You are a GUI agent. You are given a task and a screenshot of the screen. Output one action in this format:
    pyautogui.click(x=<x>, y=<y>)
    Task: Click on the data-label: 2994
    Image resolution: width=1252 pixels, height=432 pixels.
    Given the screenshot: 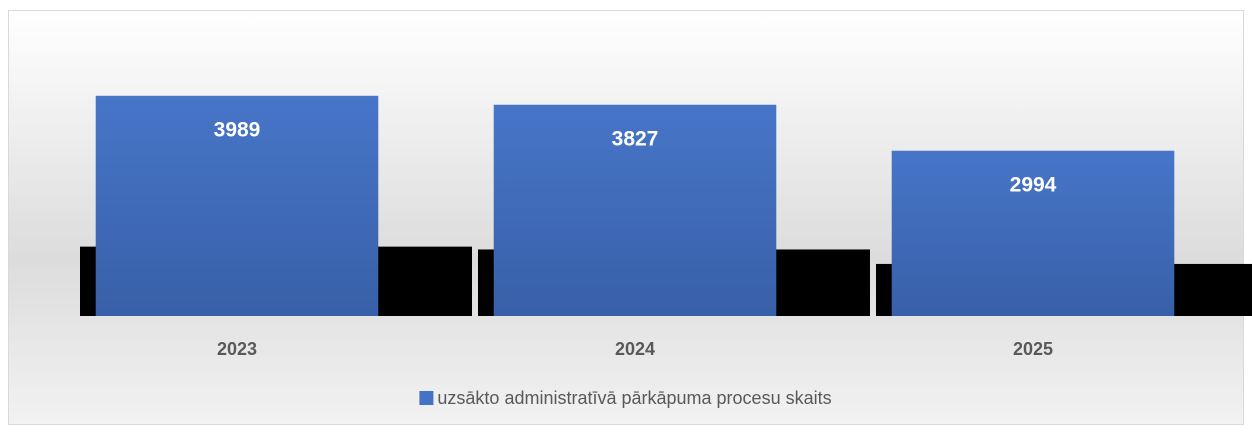 What is the action you would take?
    pyautogui.click(x=1033, y=184)
    